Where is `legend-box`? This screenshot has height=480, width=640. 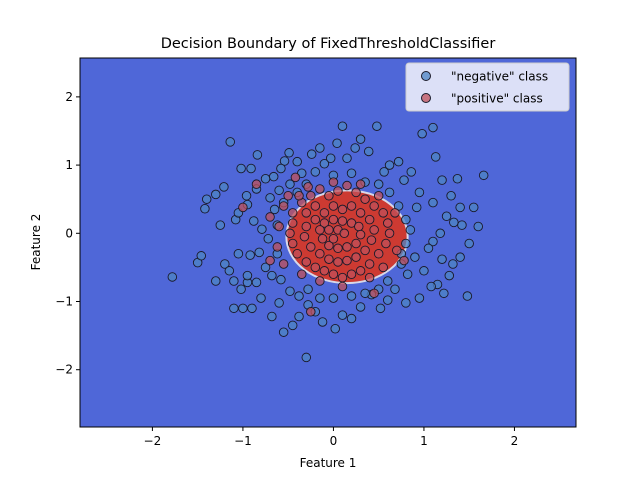 legend-box is located at coordinates (487, 87).